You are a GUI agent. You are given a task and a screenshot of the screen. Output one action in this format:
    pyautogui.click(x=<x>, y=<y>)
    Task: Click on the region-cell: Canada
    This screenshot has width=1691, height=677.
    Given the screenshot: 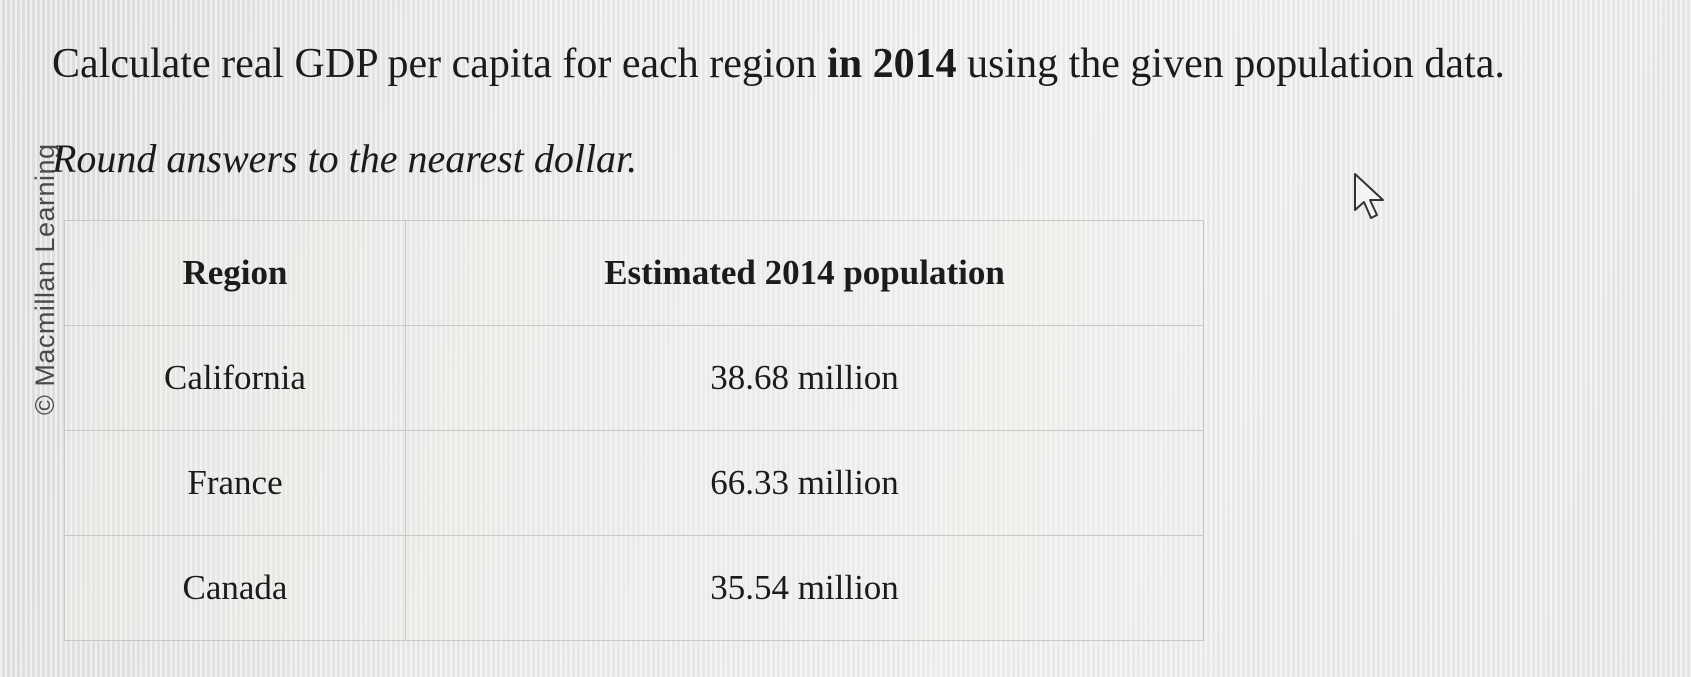 What is the action you would take?
    pyautogui.click(x=235, y=588)
    